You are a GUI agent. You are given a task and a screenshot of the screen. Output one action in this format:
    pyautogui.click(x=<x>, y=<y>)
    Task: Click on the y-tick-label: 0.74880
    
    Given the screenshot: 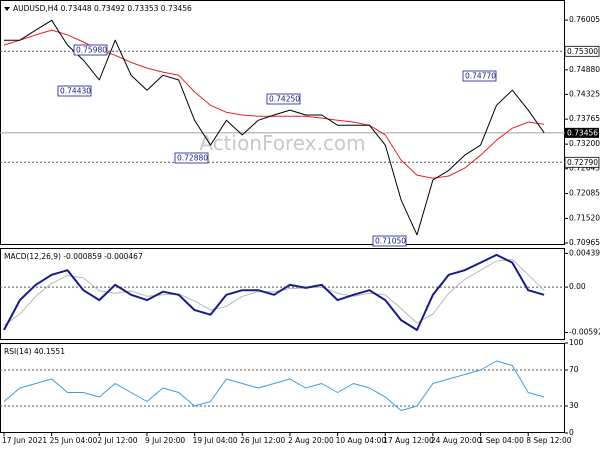 What is the action you would take?
    pyautogui.click(x=584, y=69)
    